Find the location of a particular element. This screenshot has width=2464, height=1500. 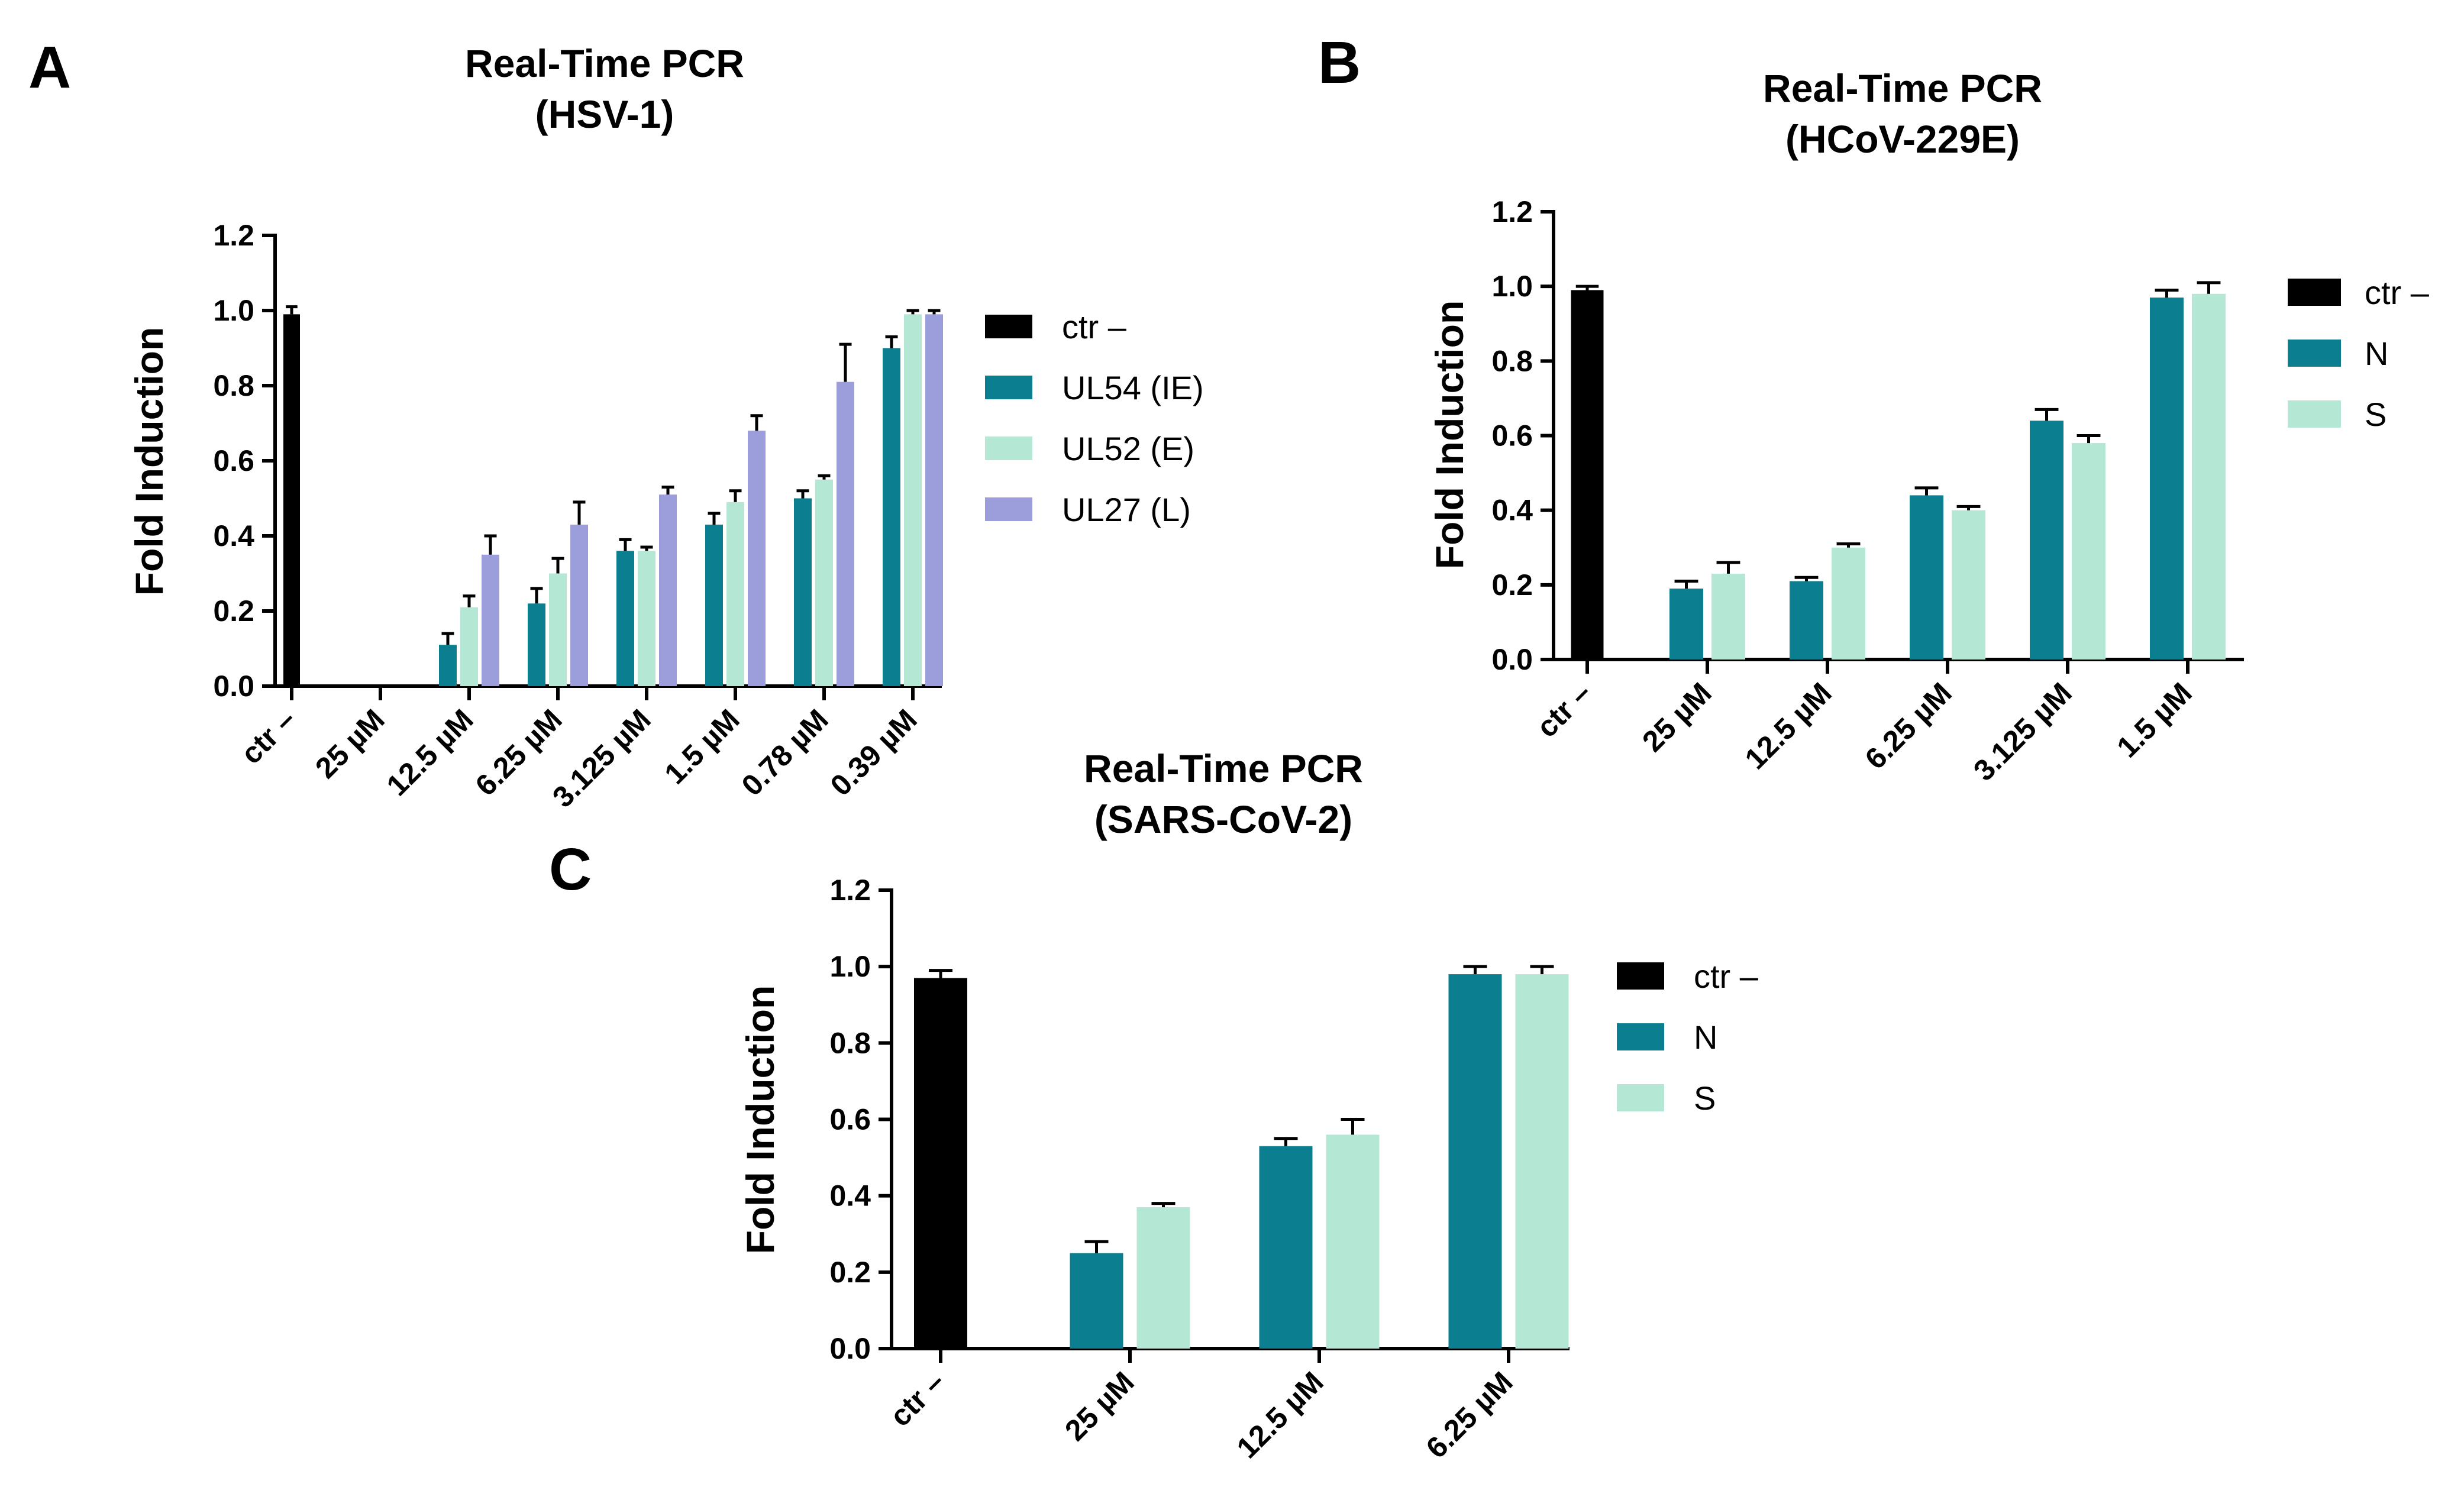

chart-b-x-tick-label: 1.5 µM is located at coordinates (2154, 720).